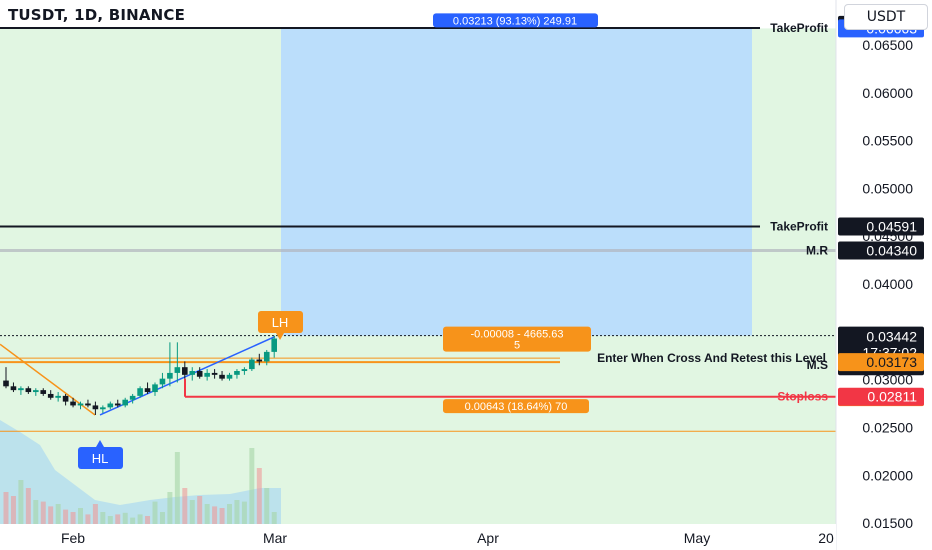 The height and width of the screenshot is (550, 932). What do you see at coordinates (697, 538) in the screenshot?
I see `x-tick-label: May` at bounding box center [697, 538].